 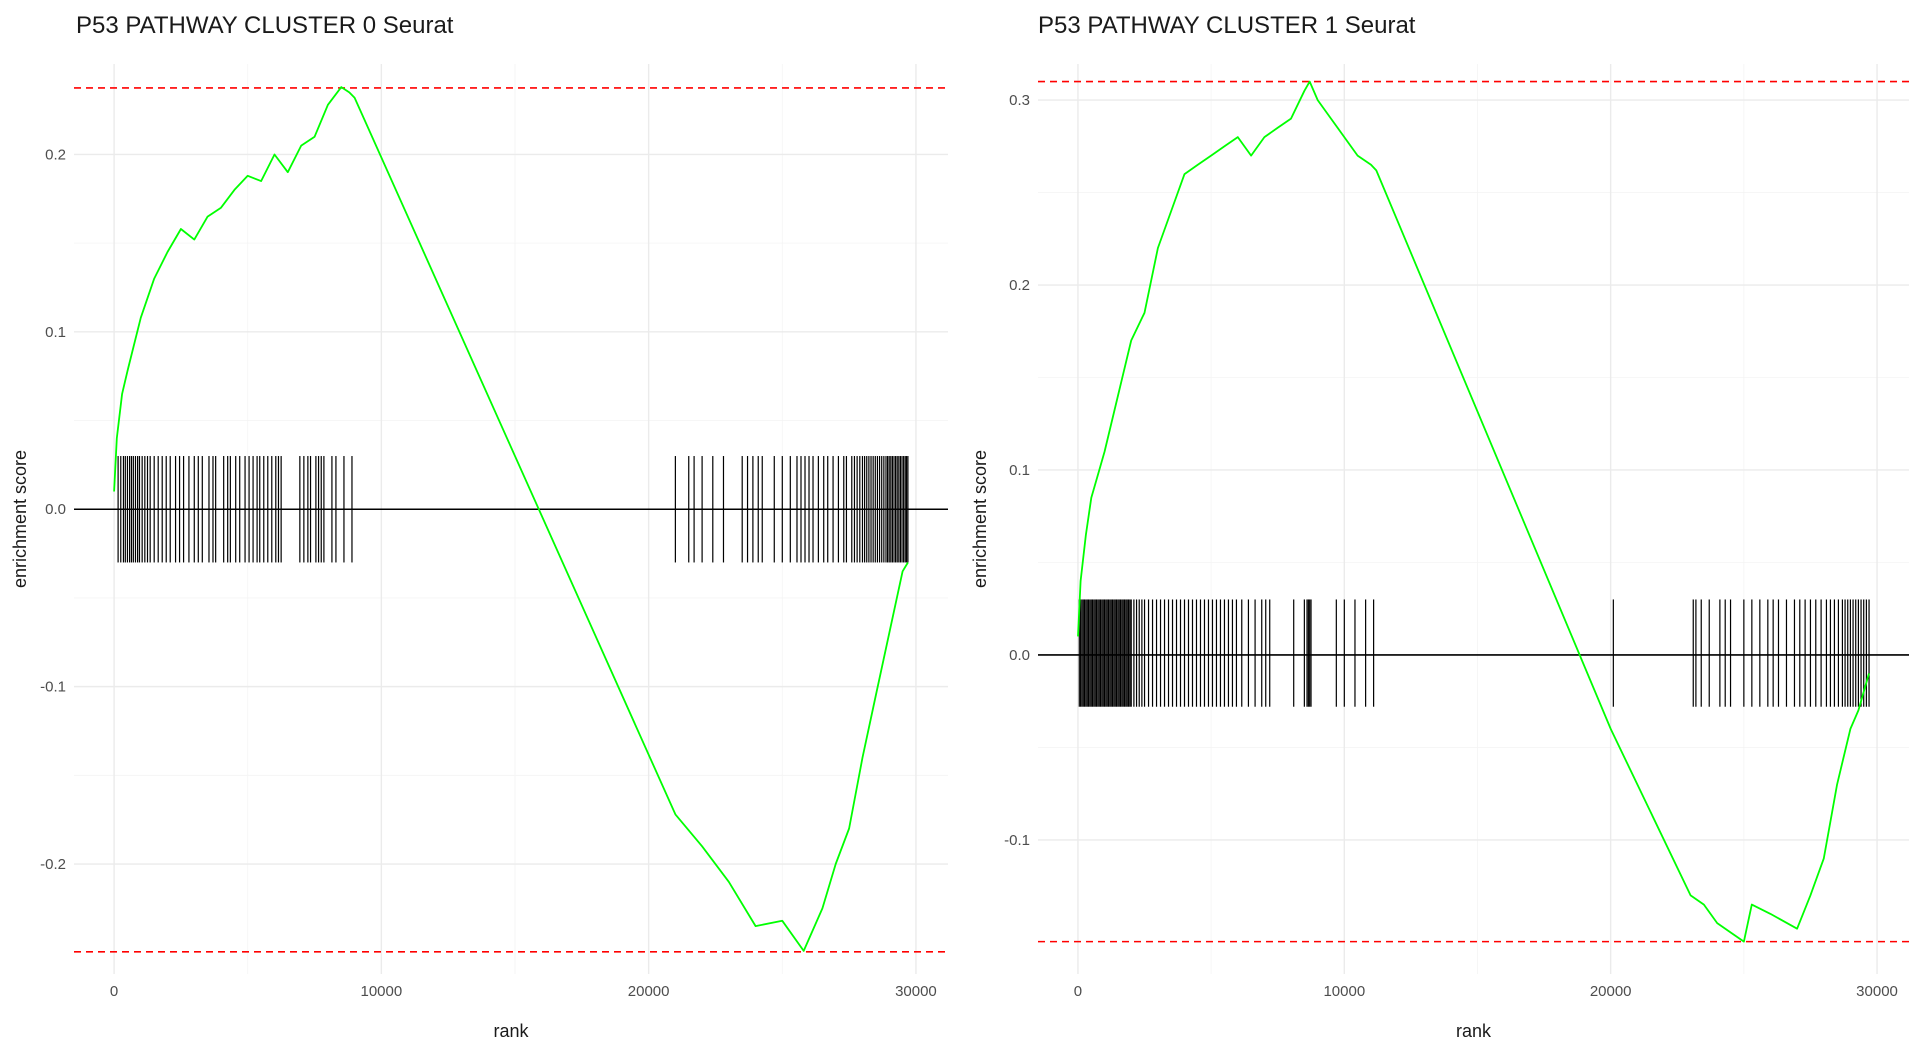 I want to click on gene-hits, so click(x=1474, y=653).